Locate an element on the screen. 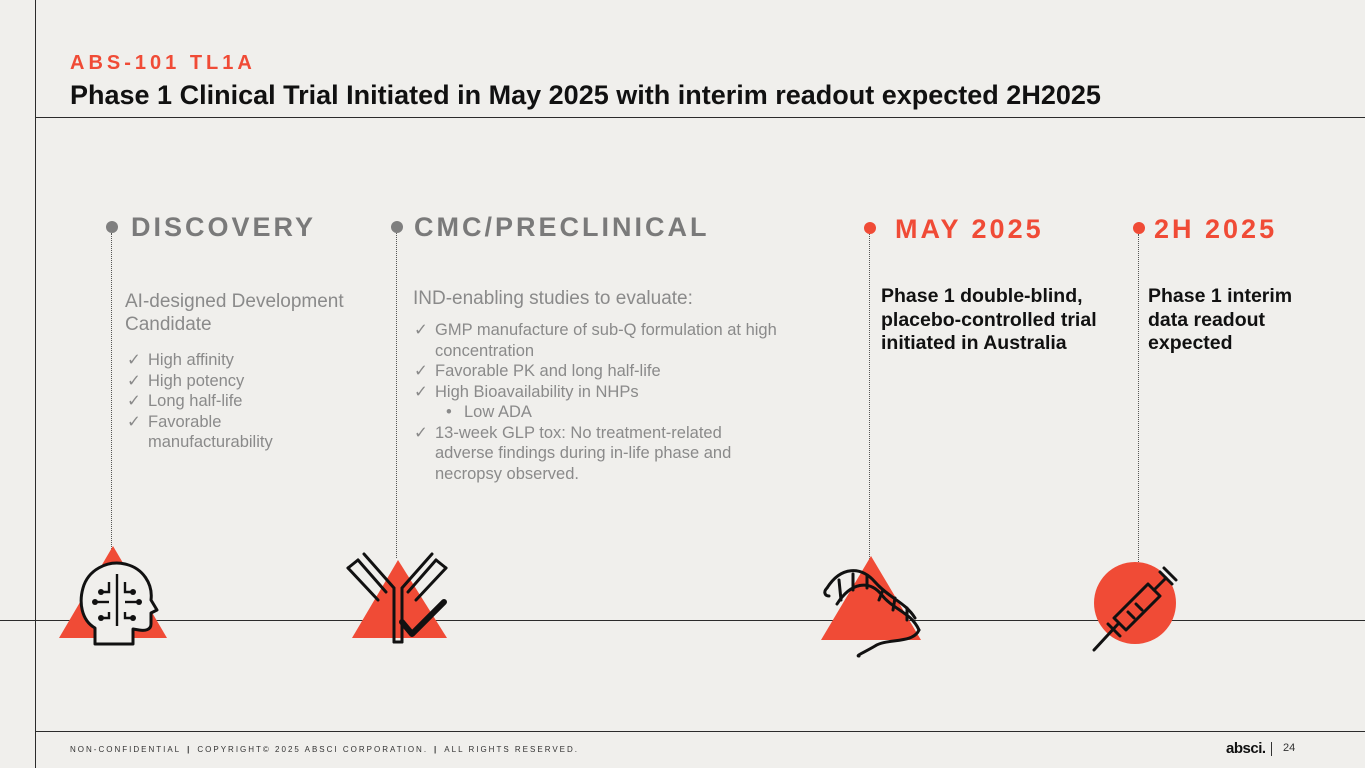 This screenshot has height=768, width=1365. footer-divider is located at coordinates (700, 731).